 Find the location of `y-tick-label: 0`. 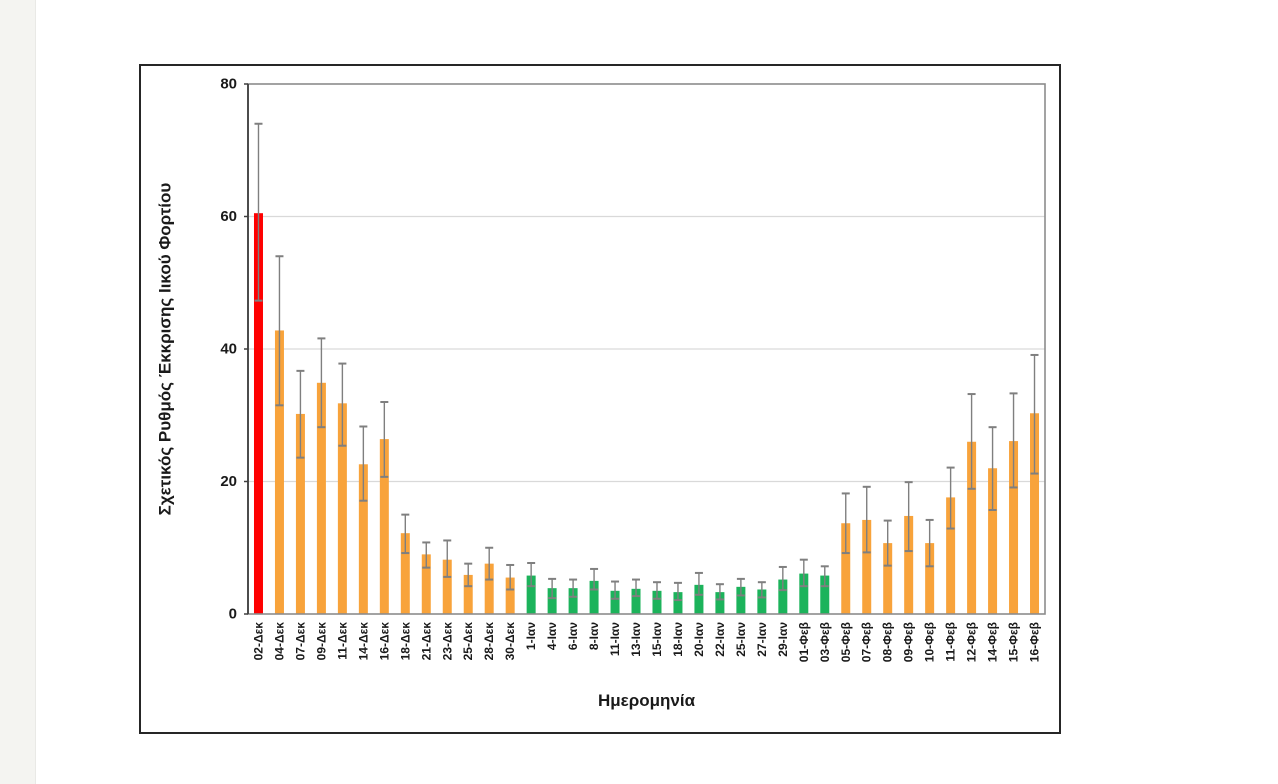

y-tick-label: 0 is located at coordinates (233, 614).